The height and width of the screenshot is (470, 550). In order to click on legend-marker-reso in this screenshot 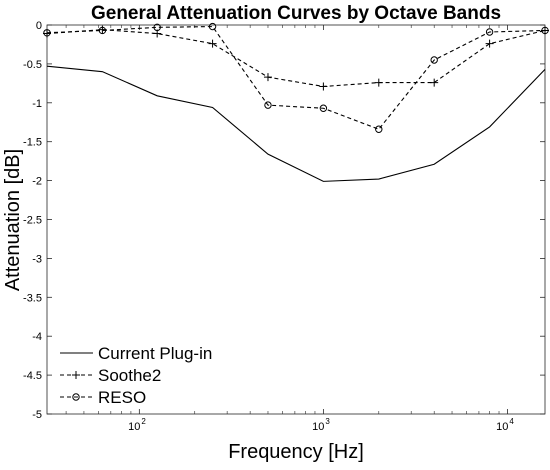, I will do `click(76, 397)`.